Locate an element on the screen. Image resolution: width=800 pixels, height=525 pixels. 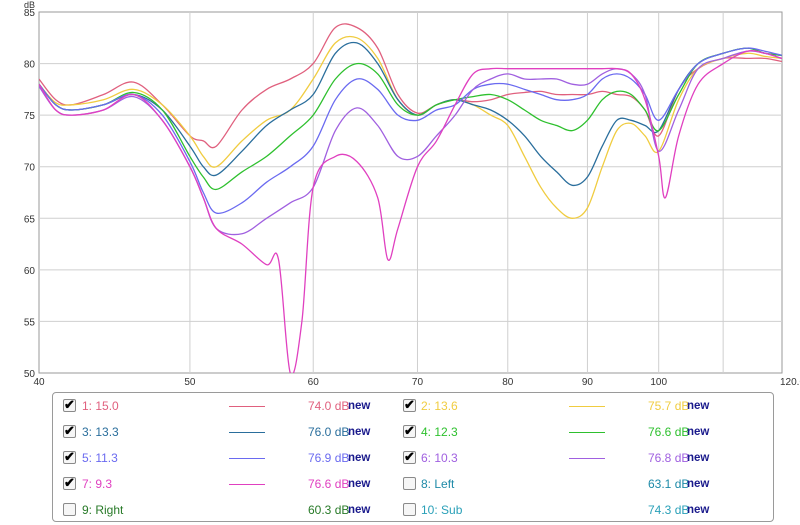
legend-level-value: 76.8 dB is located at coordinates (669, 458).